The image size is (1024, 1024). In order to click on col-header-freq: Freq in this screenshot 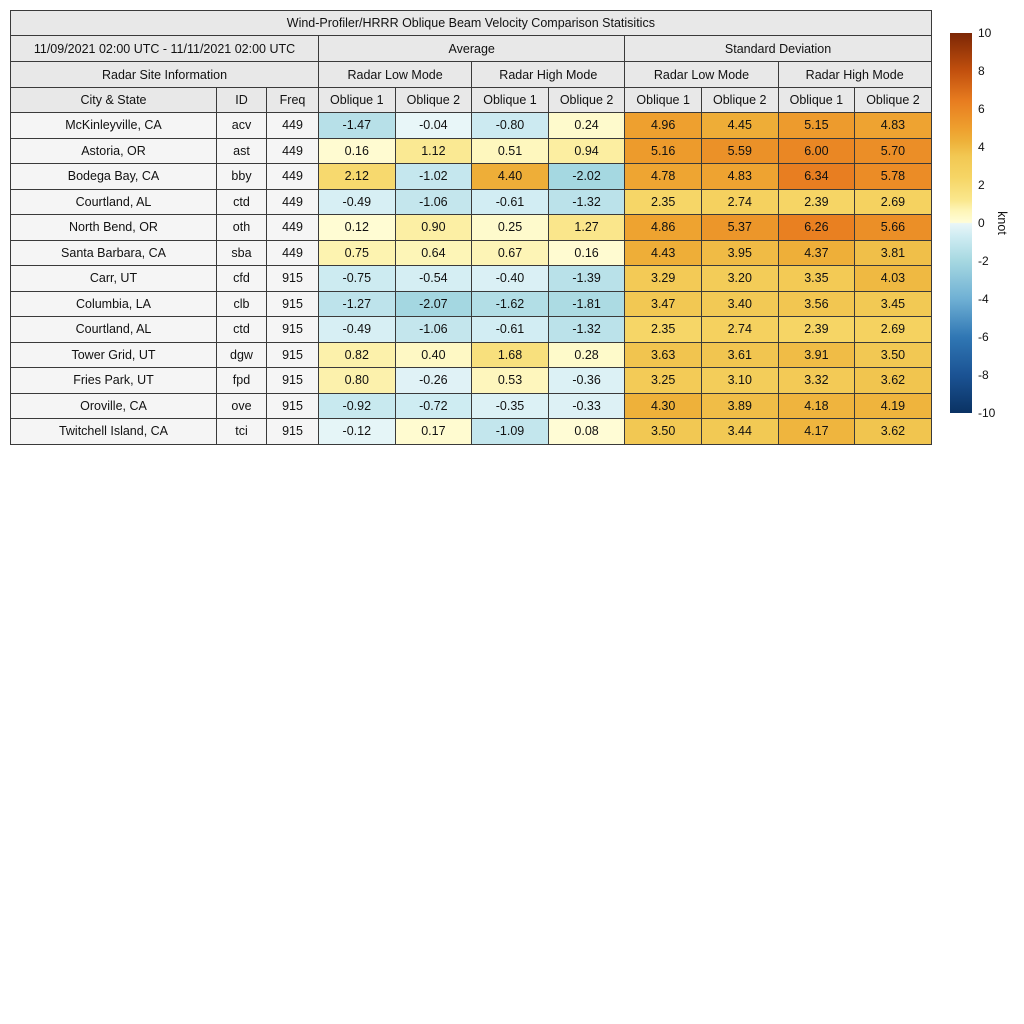, I will do `click(292, 100)`.